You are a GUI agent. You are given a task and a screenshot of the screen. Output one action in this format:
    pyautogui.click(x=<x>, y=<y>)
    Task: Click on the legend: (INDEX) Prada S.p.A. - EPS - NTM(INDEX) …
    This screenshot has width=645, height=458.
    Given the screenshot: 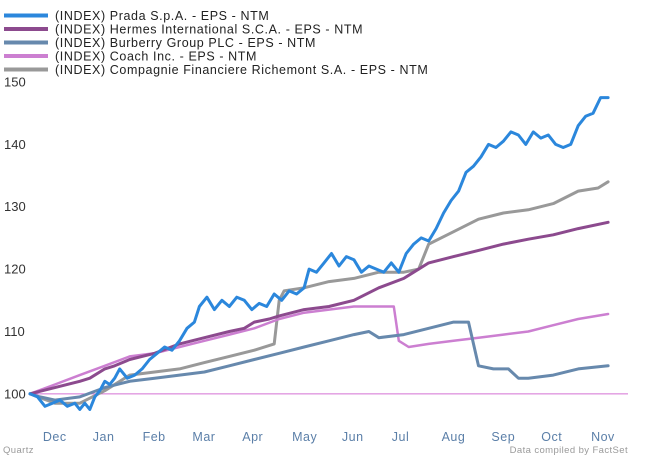 What is the action you would take?
    pyautogui.click(x=216, y=43)
    